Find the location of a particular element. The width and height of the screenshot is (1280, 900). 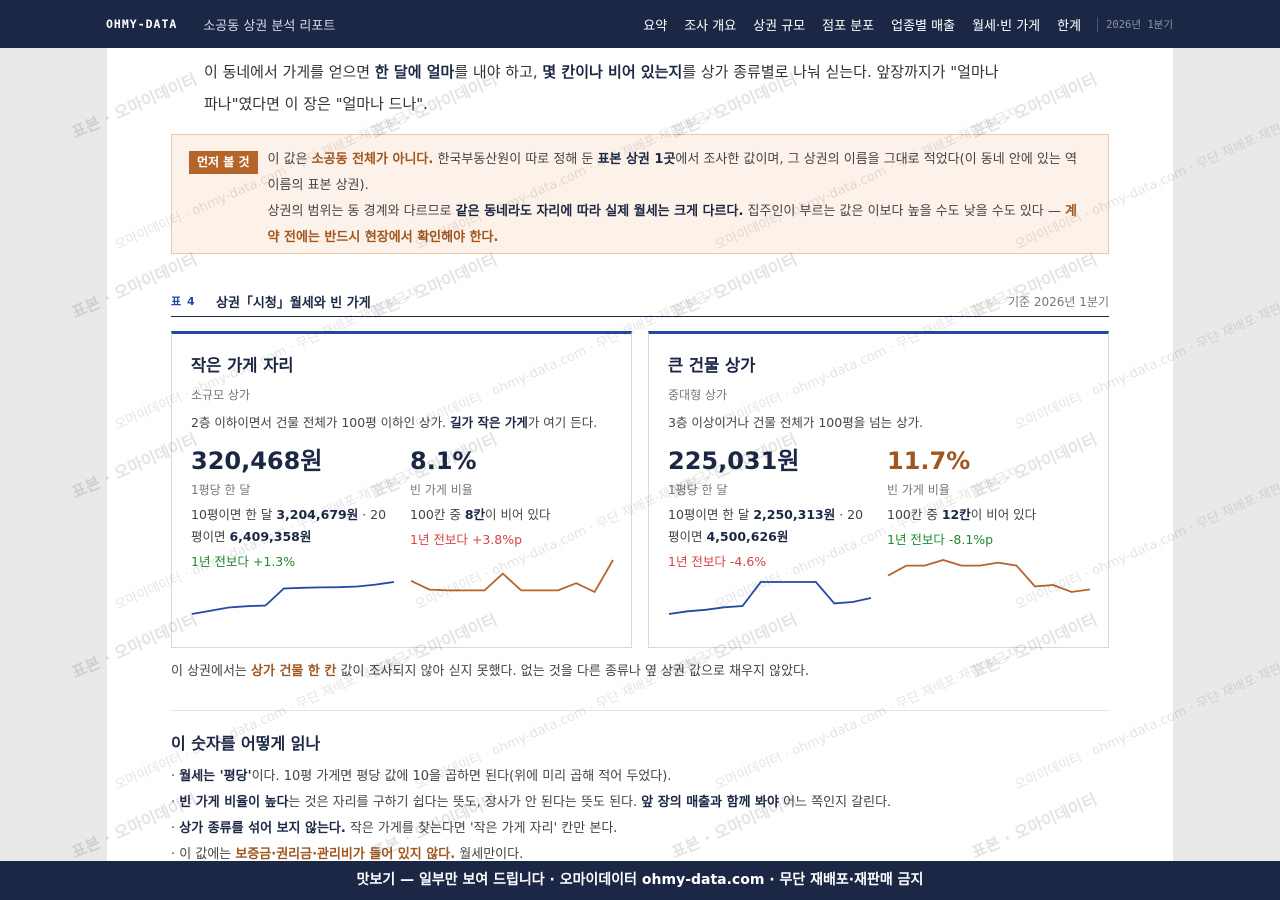

text-run: 상권의 범위는 동 경계와 다르므로 is located at coordinates (361, 211).